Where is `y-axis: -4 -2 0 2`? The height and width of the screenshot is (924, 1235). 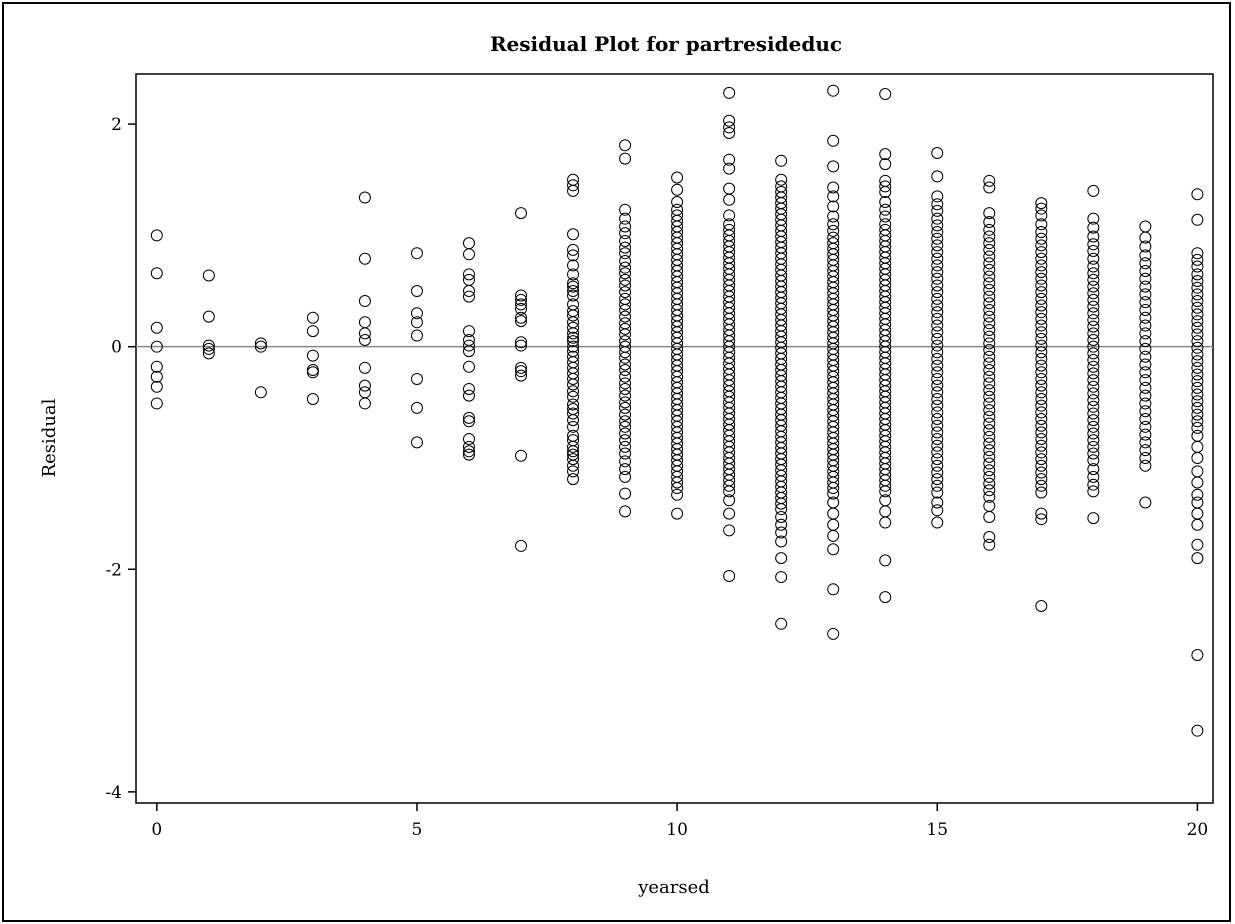 y-axis: -4 -2 0 2 is located at coordinates (120, 459).